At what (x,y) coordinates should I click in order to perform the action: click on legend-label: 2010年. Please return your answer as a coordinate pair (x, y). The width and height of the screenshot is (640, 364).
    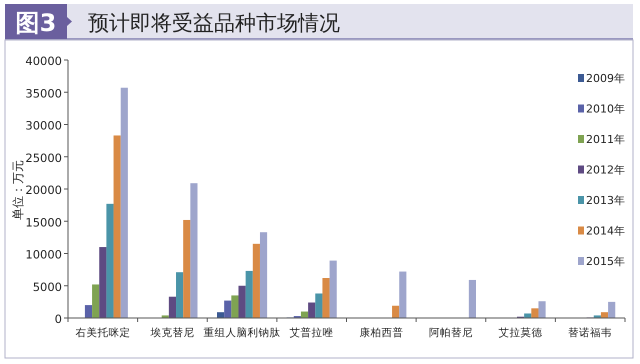
    Looking at the image, I should click on (605, 109).